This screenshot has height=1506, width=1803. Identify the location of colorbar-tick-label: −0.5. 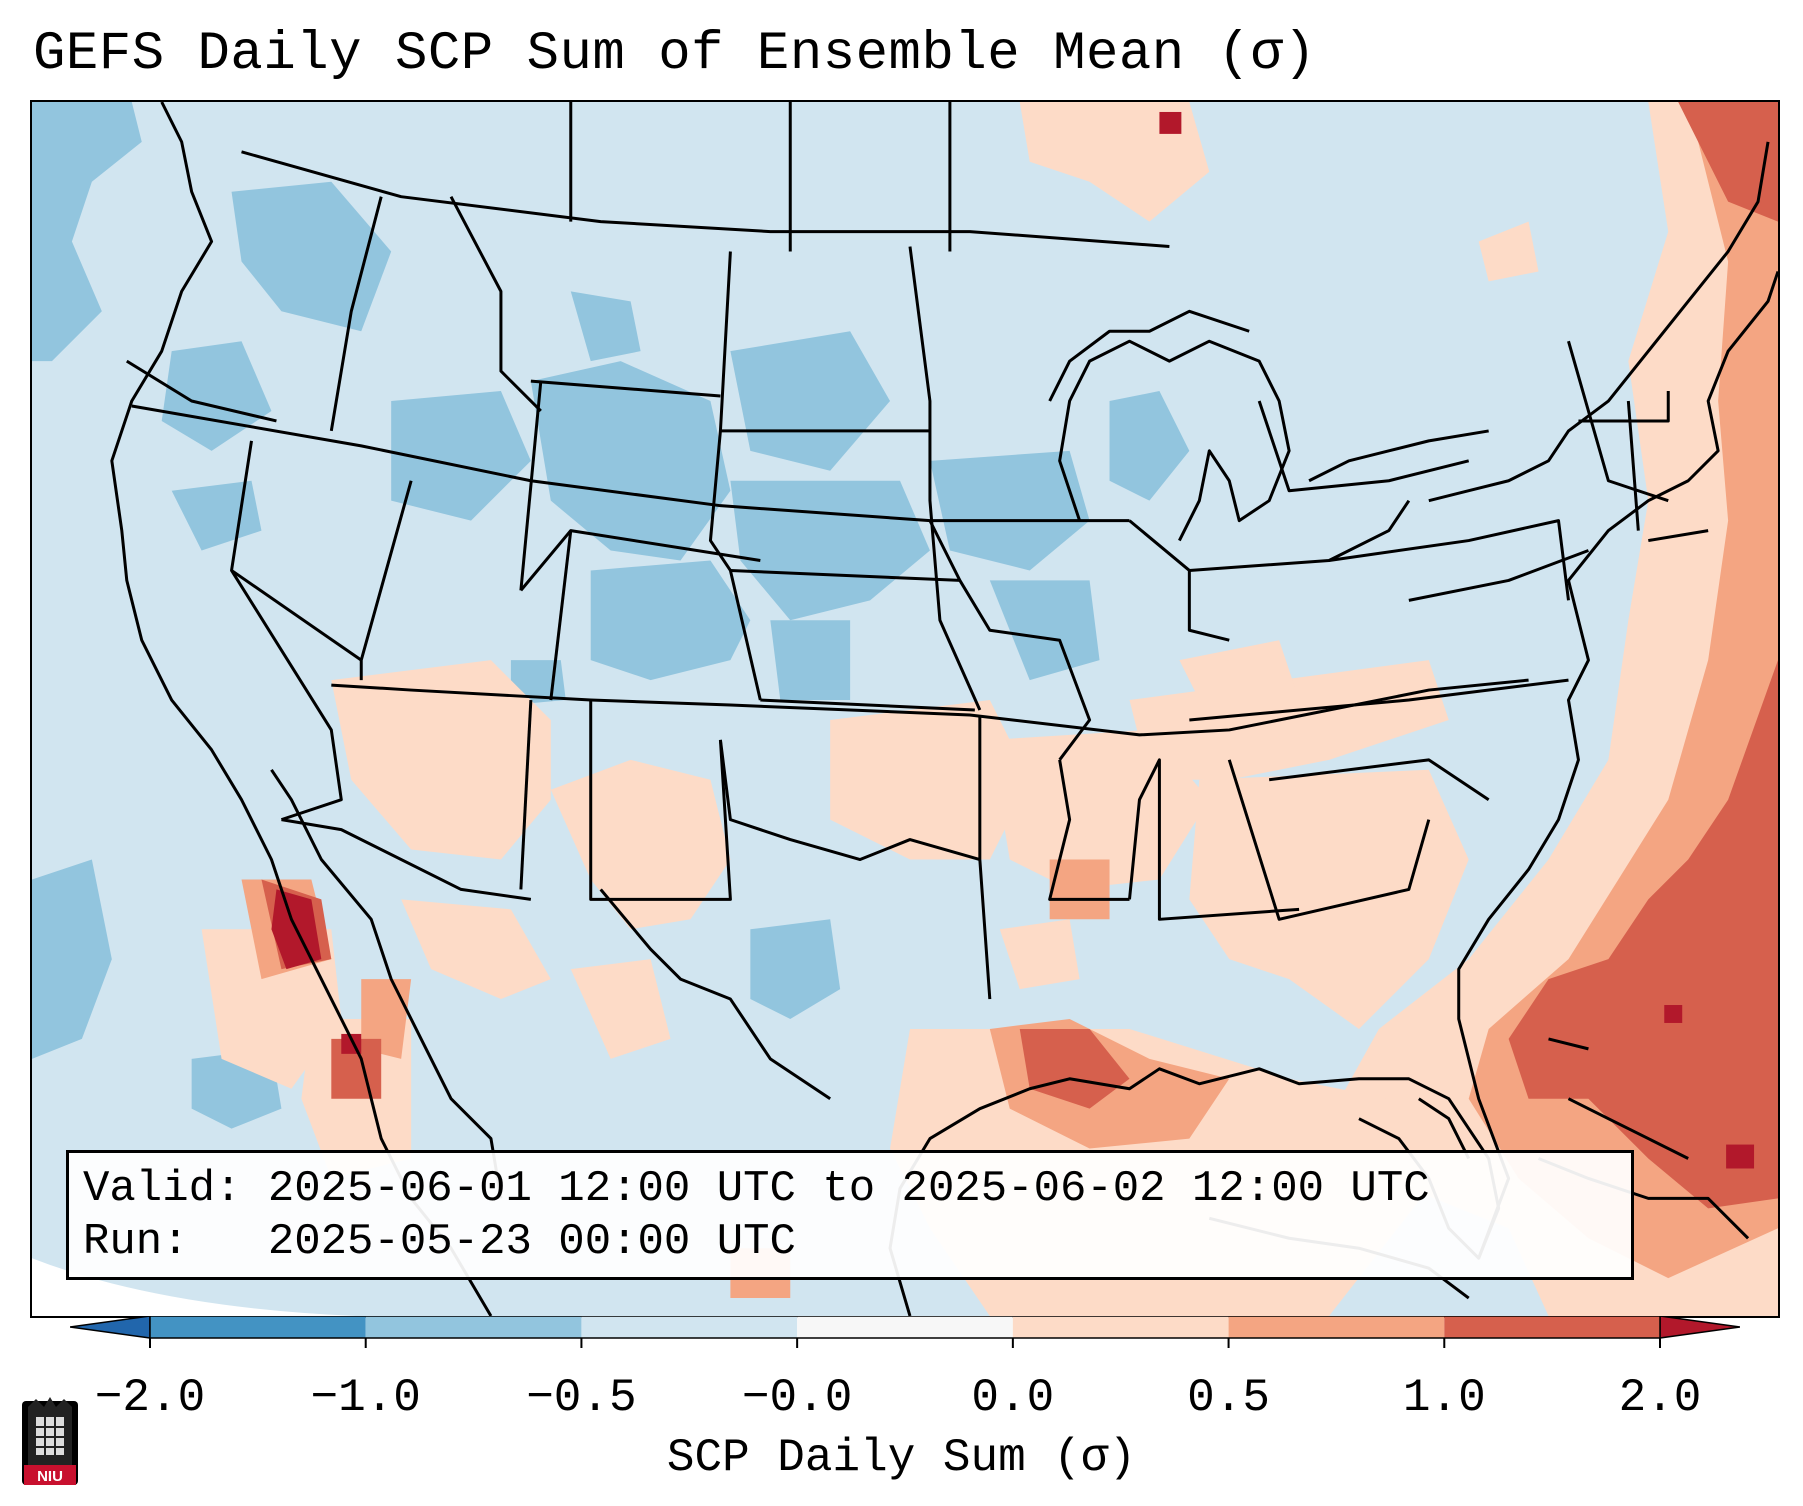
(581, 1398).